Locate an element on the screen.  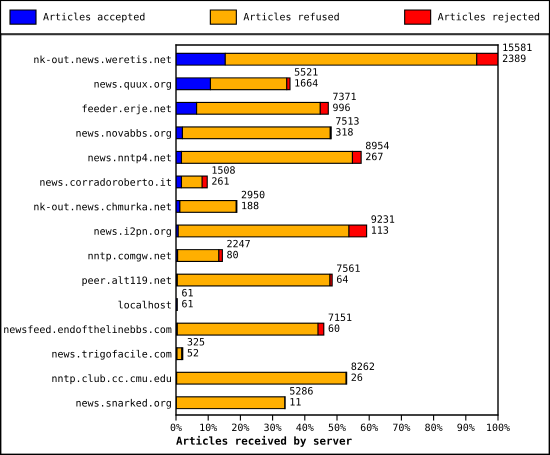
annotation: 325 is located at coordinates (196, 342).